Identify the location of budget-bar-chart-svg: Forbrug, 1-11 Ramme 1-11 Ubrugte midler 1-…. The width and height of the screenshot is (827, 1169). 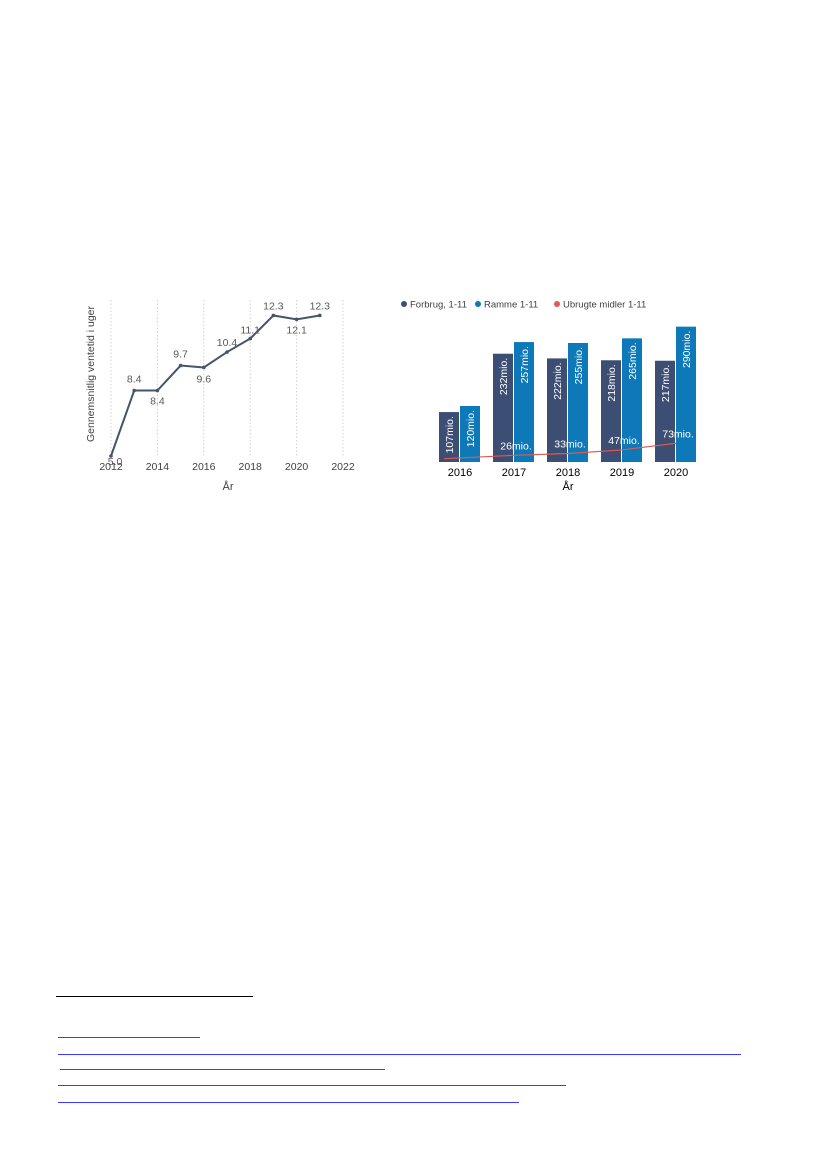
(548, 396).